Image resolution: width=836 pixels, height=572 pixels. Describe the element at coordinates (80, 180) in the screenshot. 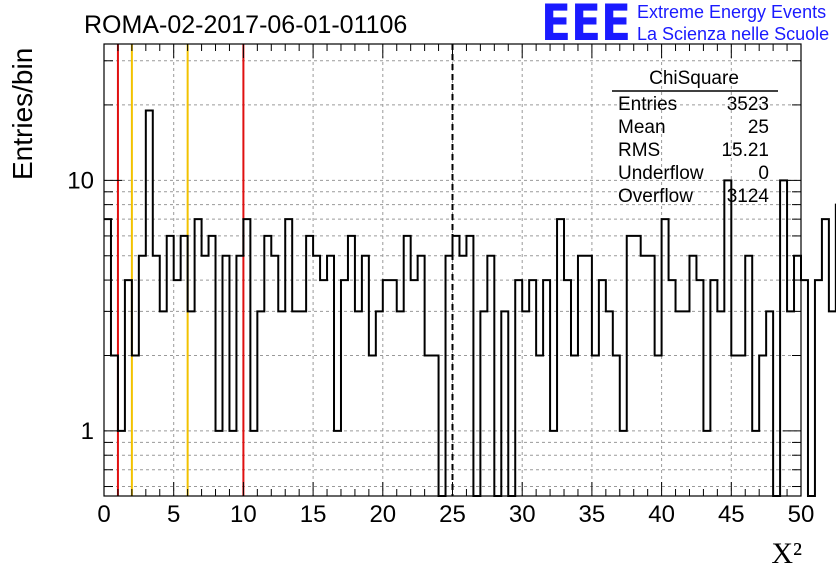

I see `y-tick-label: 10` at that location.